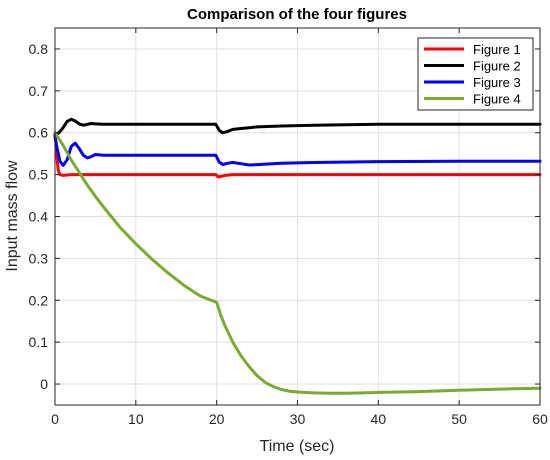 The image size is (550, 460). What do you see at coordinates (55, 419) in the screenshot?
I see `x-tick-label: 0` at bounding box center [55, 419].